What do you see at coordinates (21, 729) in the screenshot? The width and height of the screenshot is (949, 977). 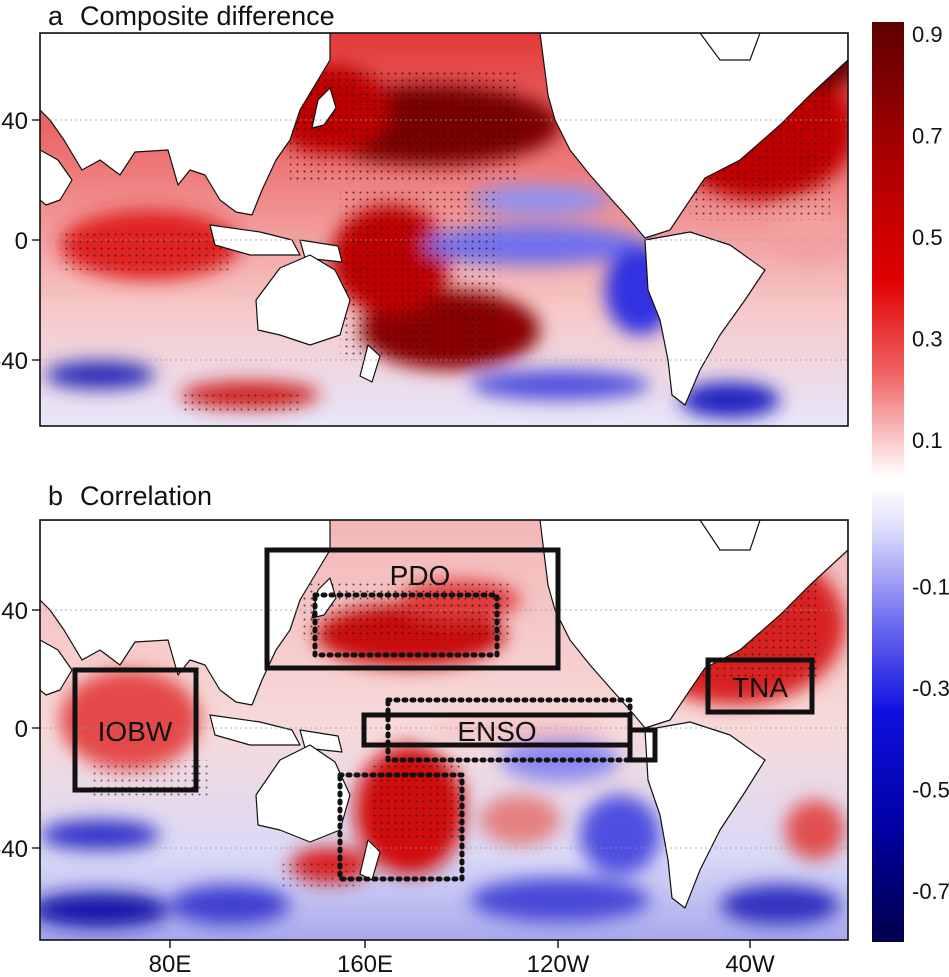 I see `panel-b-lat-tick-0: 0` at bounding box center [21, 729].